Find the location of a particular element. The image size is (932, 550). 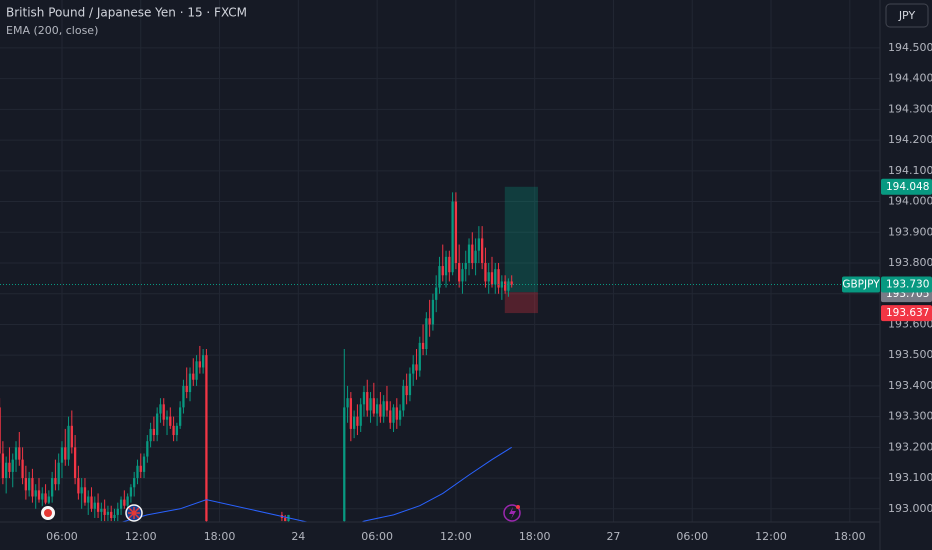

last-price-label: 193.730 is located at coordinates (907, 285).